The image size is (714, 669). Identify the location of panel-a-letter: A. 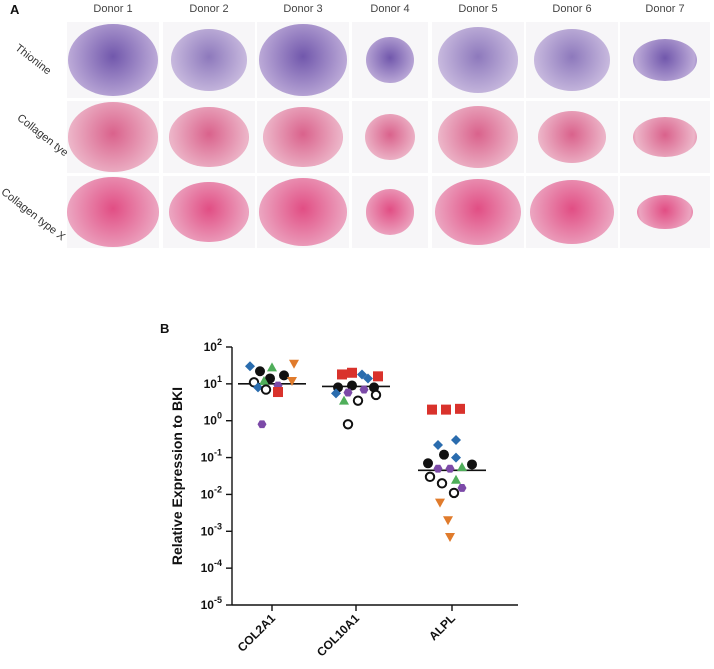
(15, 9).